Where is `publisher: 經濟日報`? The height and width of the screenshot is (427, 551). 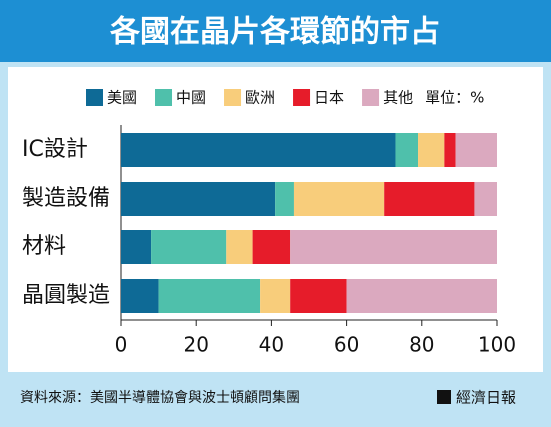
publisher: 經濟日報 is located at coordinates (486, 398).